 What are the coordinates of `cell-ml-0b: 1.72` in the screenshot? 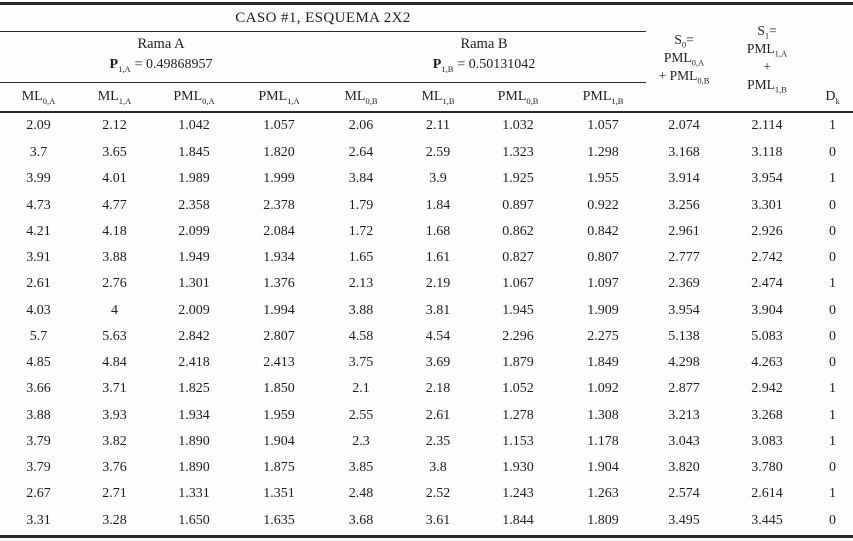 It's located at (361, 231).